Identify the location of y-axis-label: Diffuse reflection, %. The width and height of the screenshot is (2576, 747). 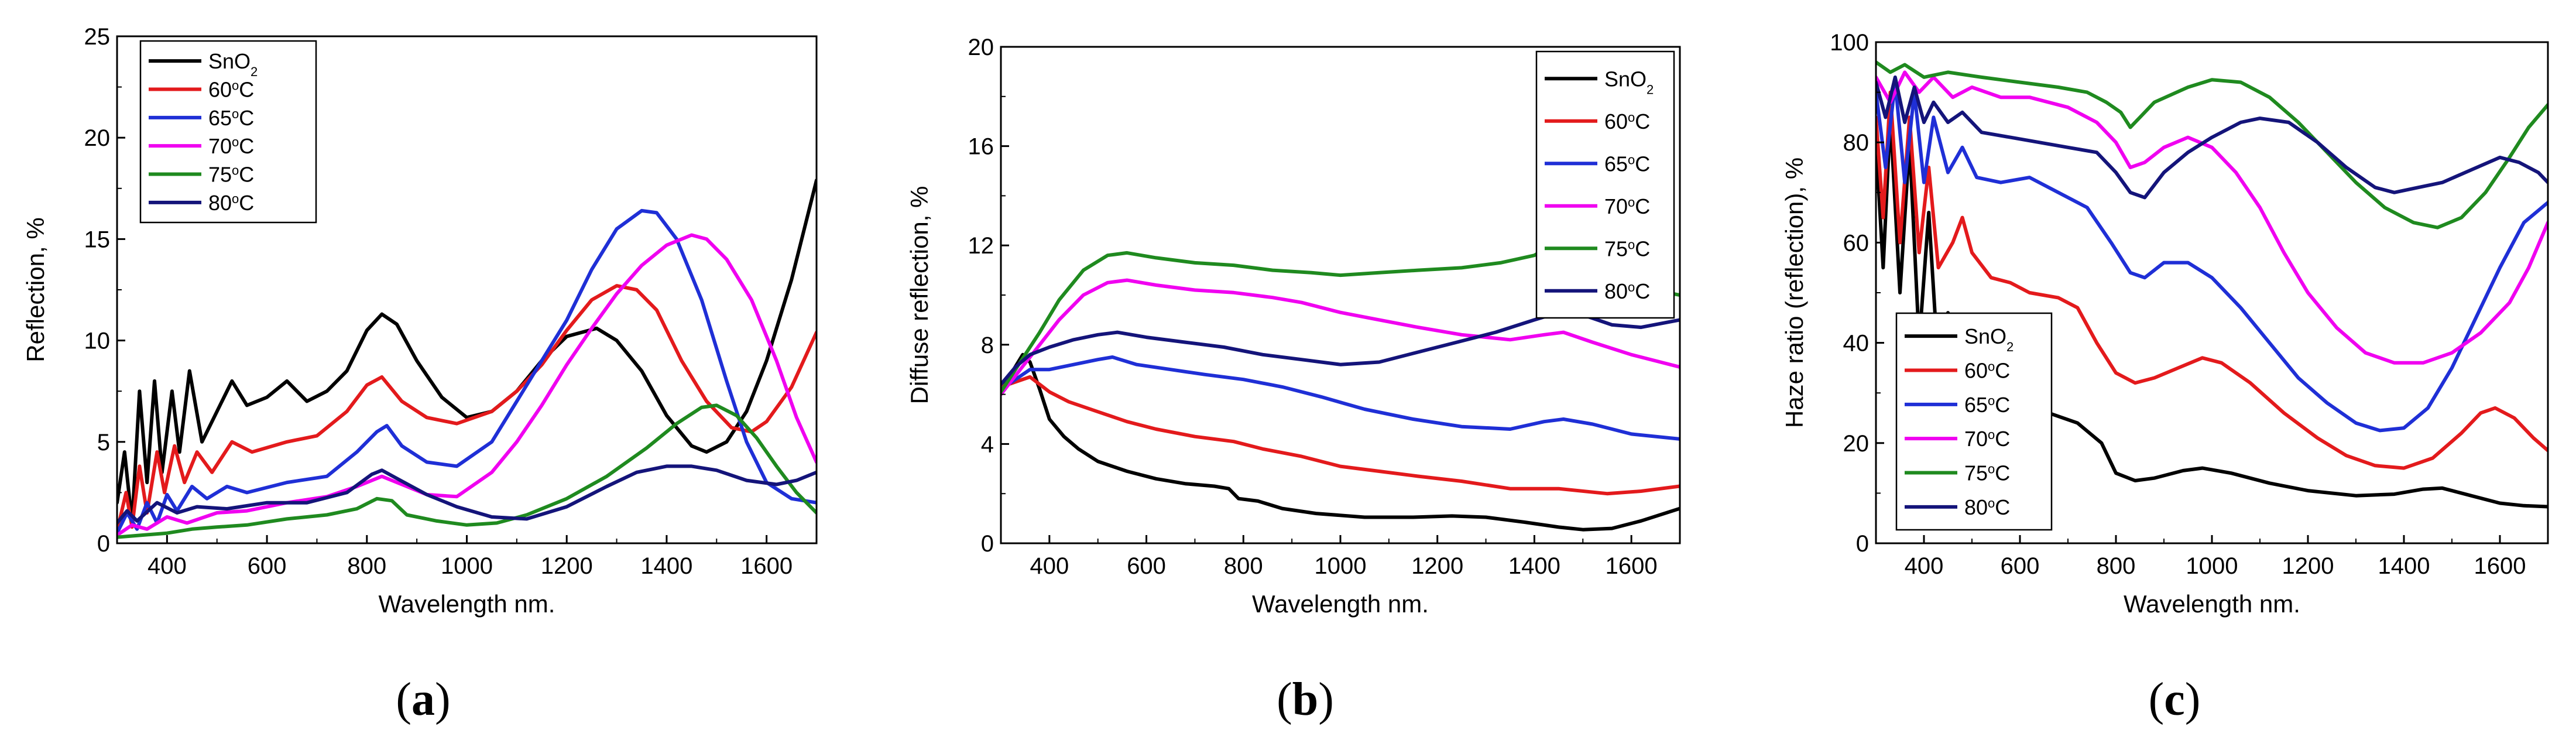
(919, 295).